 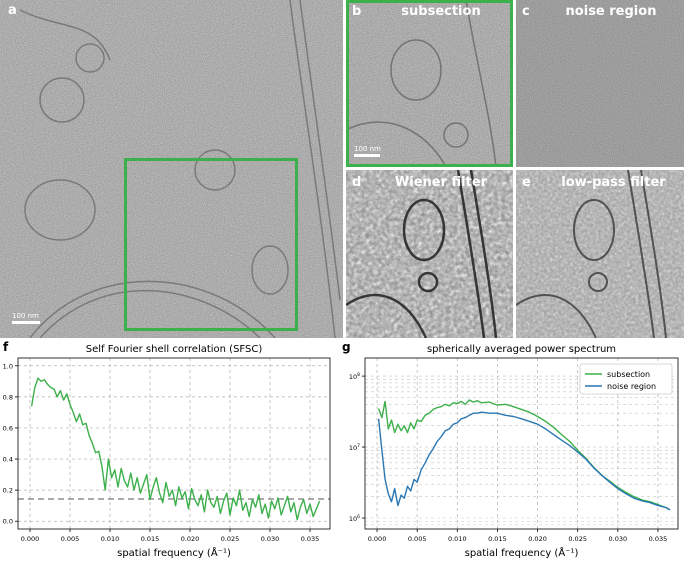 What do you see at coordinates (8, 491) in the screenshot?
I see `y-tick-label: 0.2` at bounding box center [8, 491].